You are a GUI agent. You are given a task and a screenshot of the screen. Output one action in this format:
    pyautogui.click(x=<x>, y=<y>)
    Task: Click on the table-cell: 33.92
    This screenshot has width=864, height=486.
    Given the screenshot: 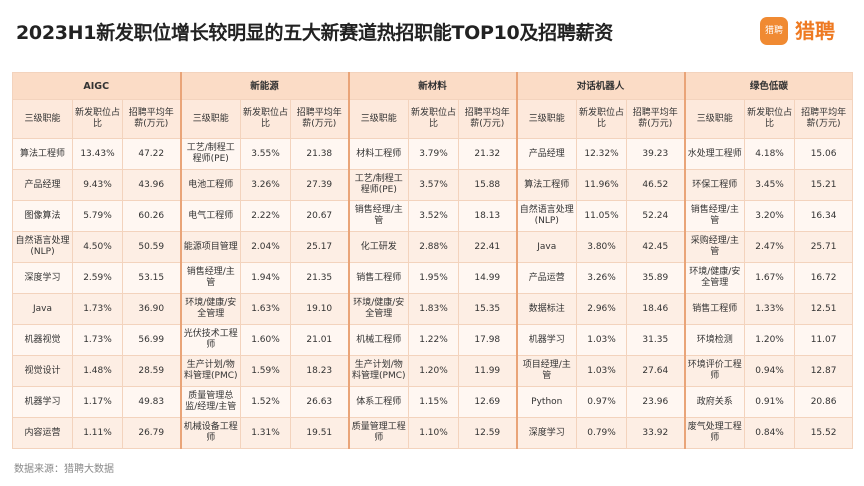 What is the action you would take?
    pyautogui.click(x=656, y=433)
    